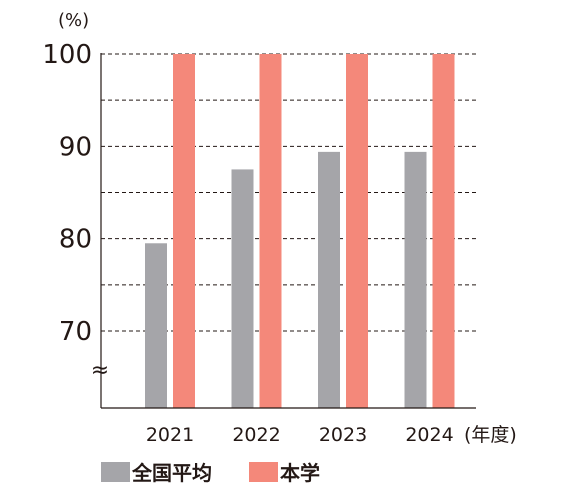  Describe the element at coordinates (443, 231) in the screenshot. I see `bar-university-2024` at that location.